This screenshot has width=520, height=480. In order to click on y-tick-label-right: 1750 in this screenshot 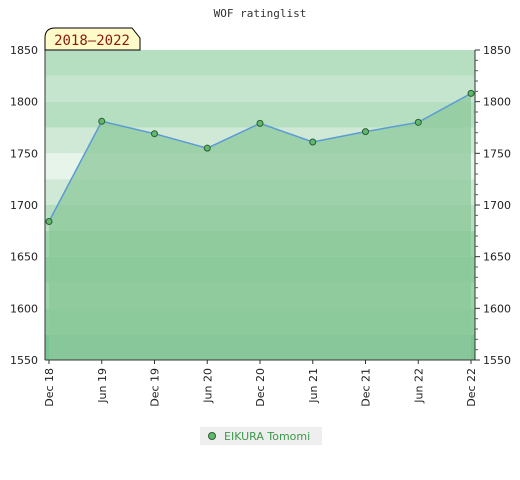, I will do `click(497, 153)`.